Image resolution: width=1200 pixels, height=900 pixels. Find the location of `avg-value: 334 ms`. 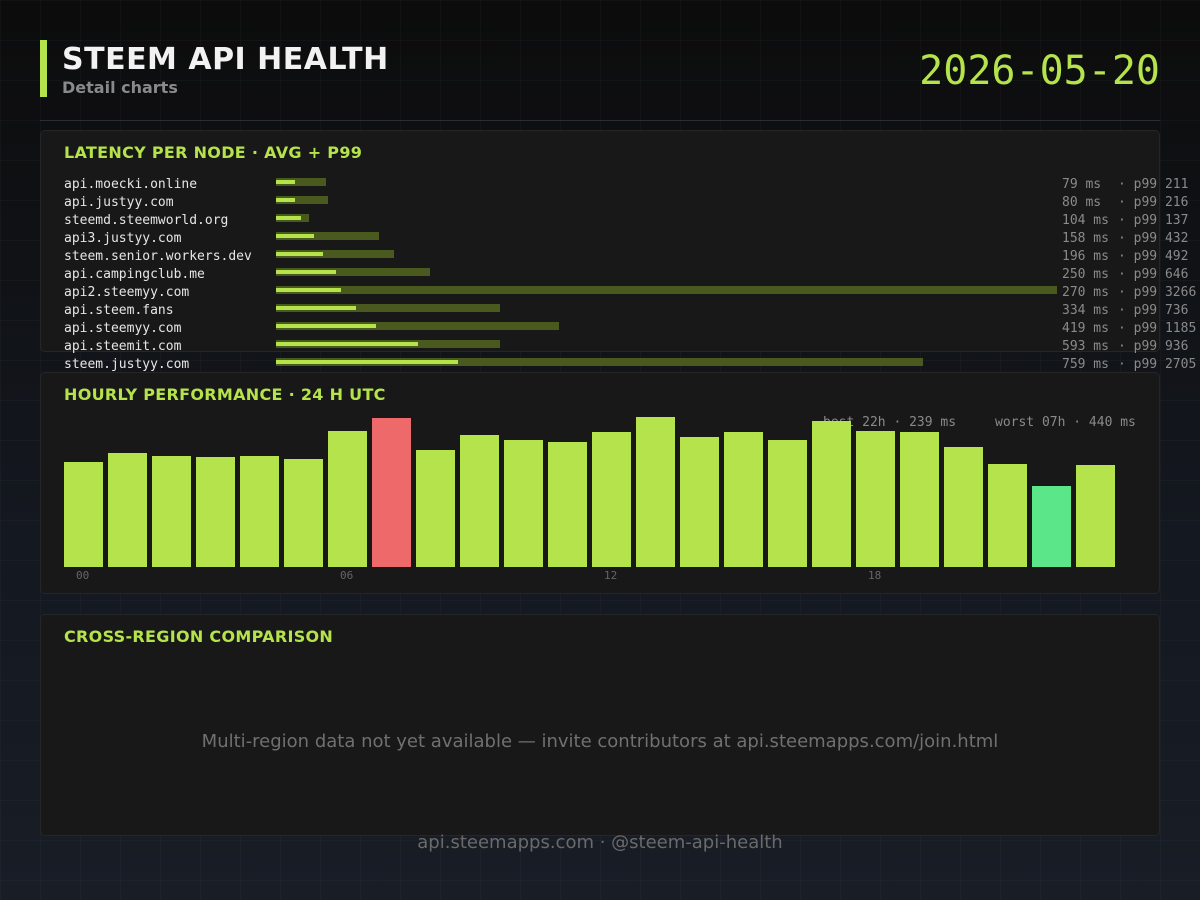

avg-value: 334 ms is located at coordinates (1085, 310).